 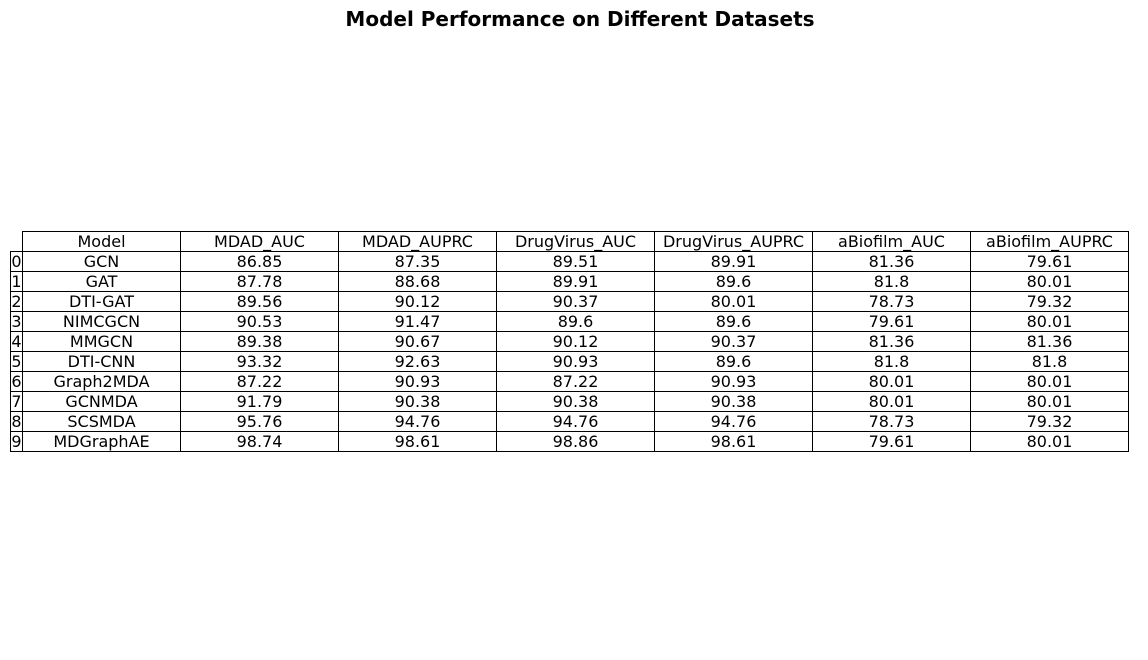 I want to click on column-header: DrugVirus_AUC, so click(x=575, y=241).